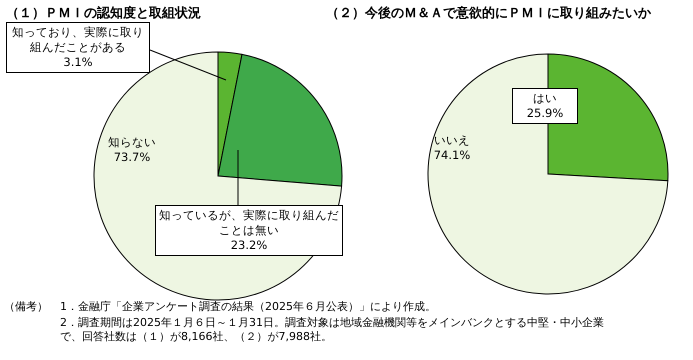 Image resolution: width=693 pixels, height=360 pixels. What do you see at coordinates (452, 140) in the screenshot?
I see `slice-label: いいえ` at bounding box center [452, 140].